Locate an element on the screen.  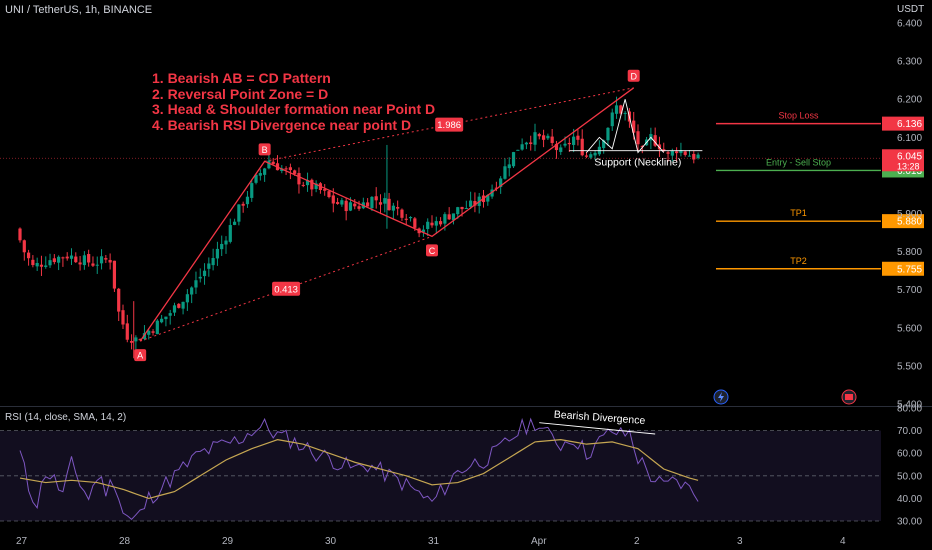
price-tick-label: 6.200 is located at coordinates (909, 100).